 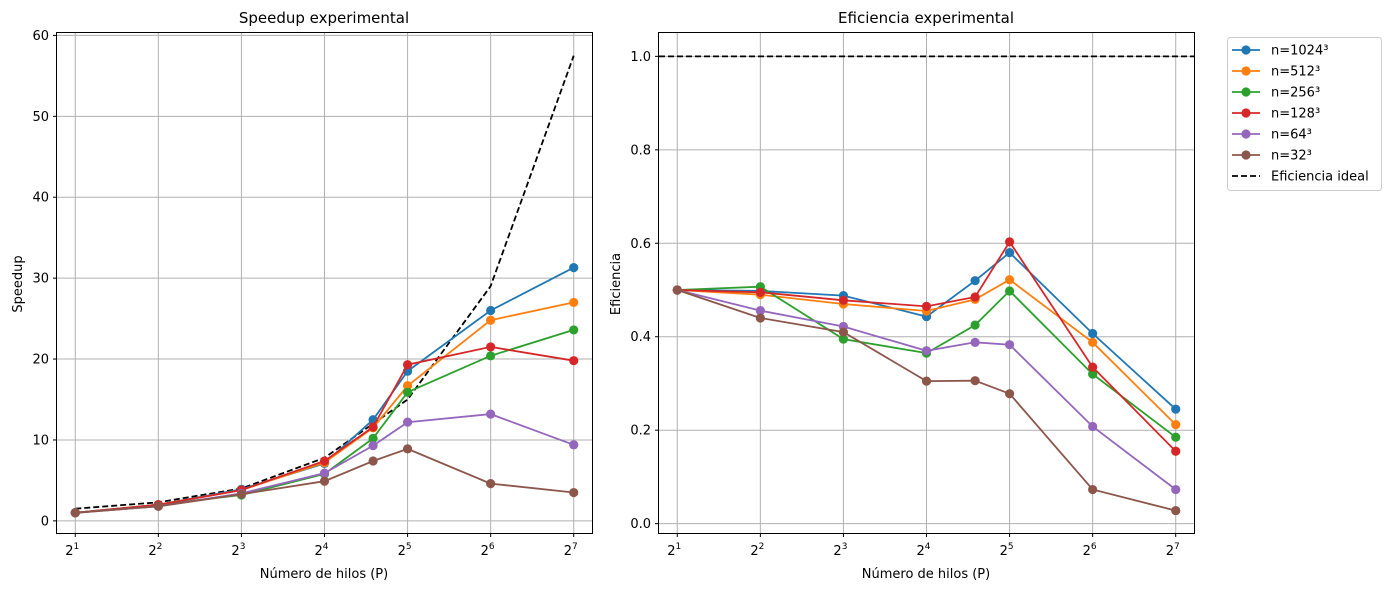 What do you see at coordinates (1246, 134) in the screenshot?
I see `legend-marker-n-64-cubed` at bounding box center [1246, 134].